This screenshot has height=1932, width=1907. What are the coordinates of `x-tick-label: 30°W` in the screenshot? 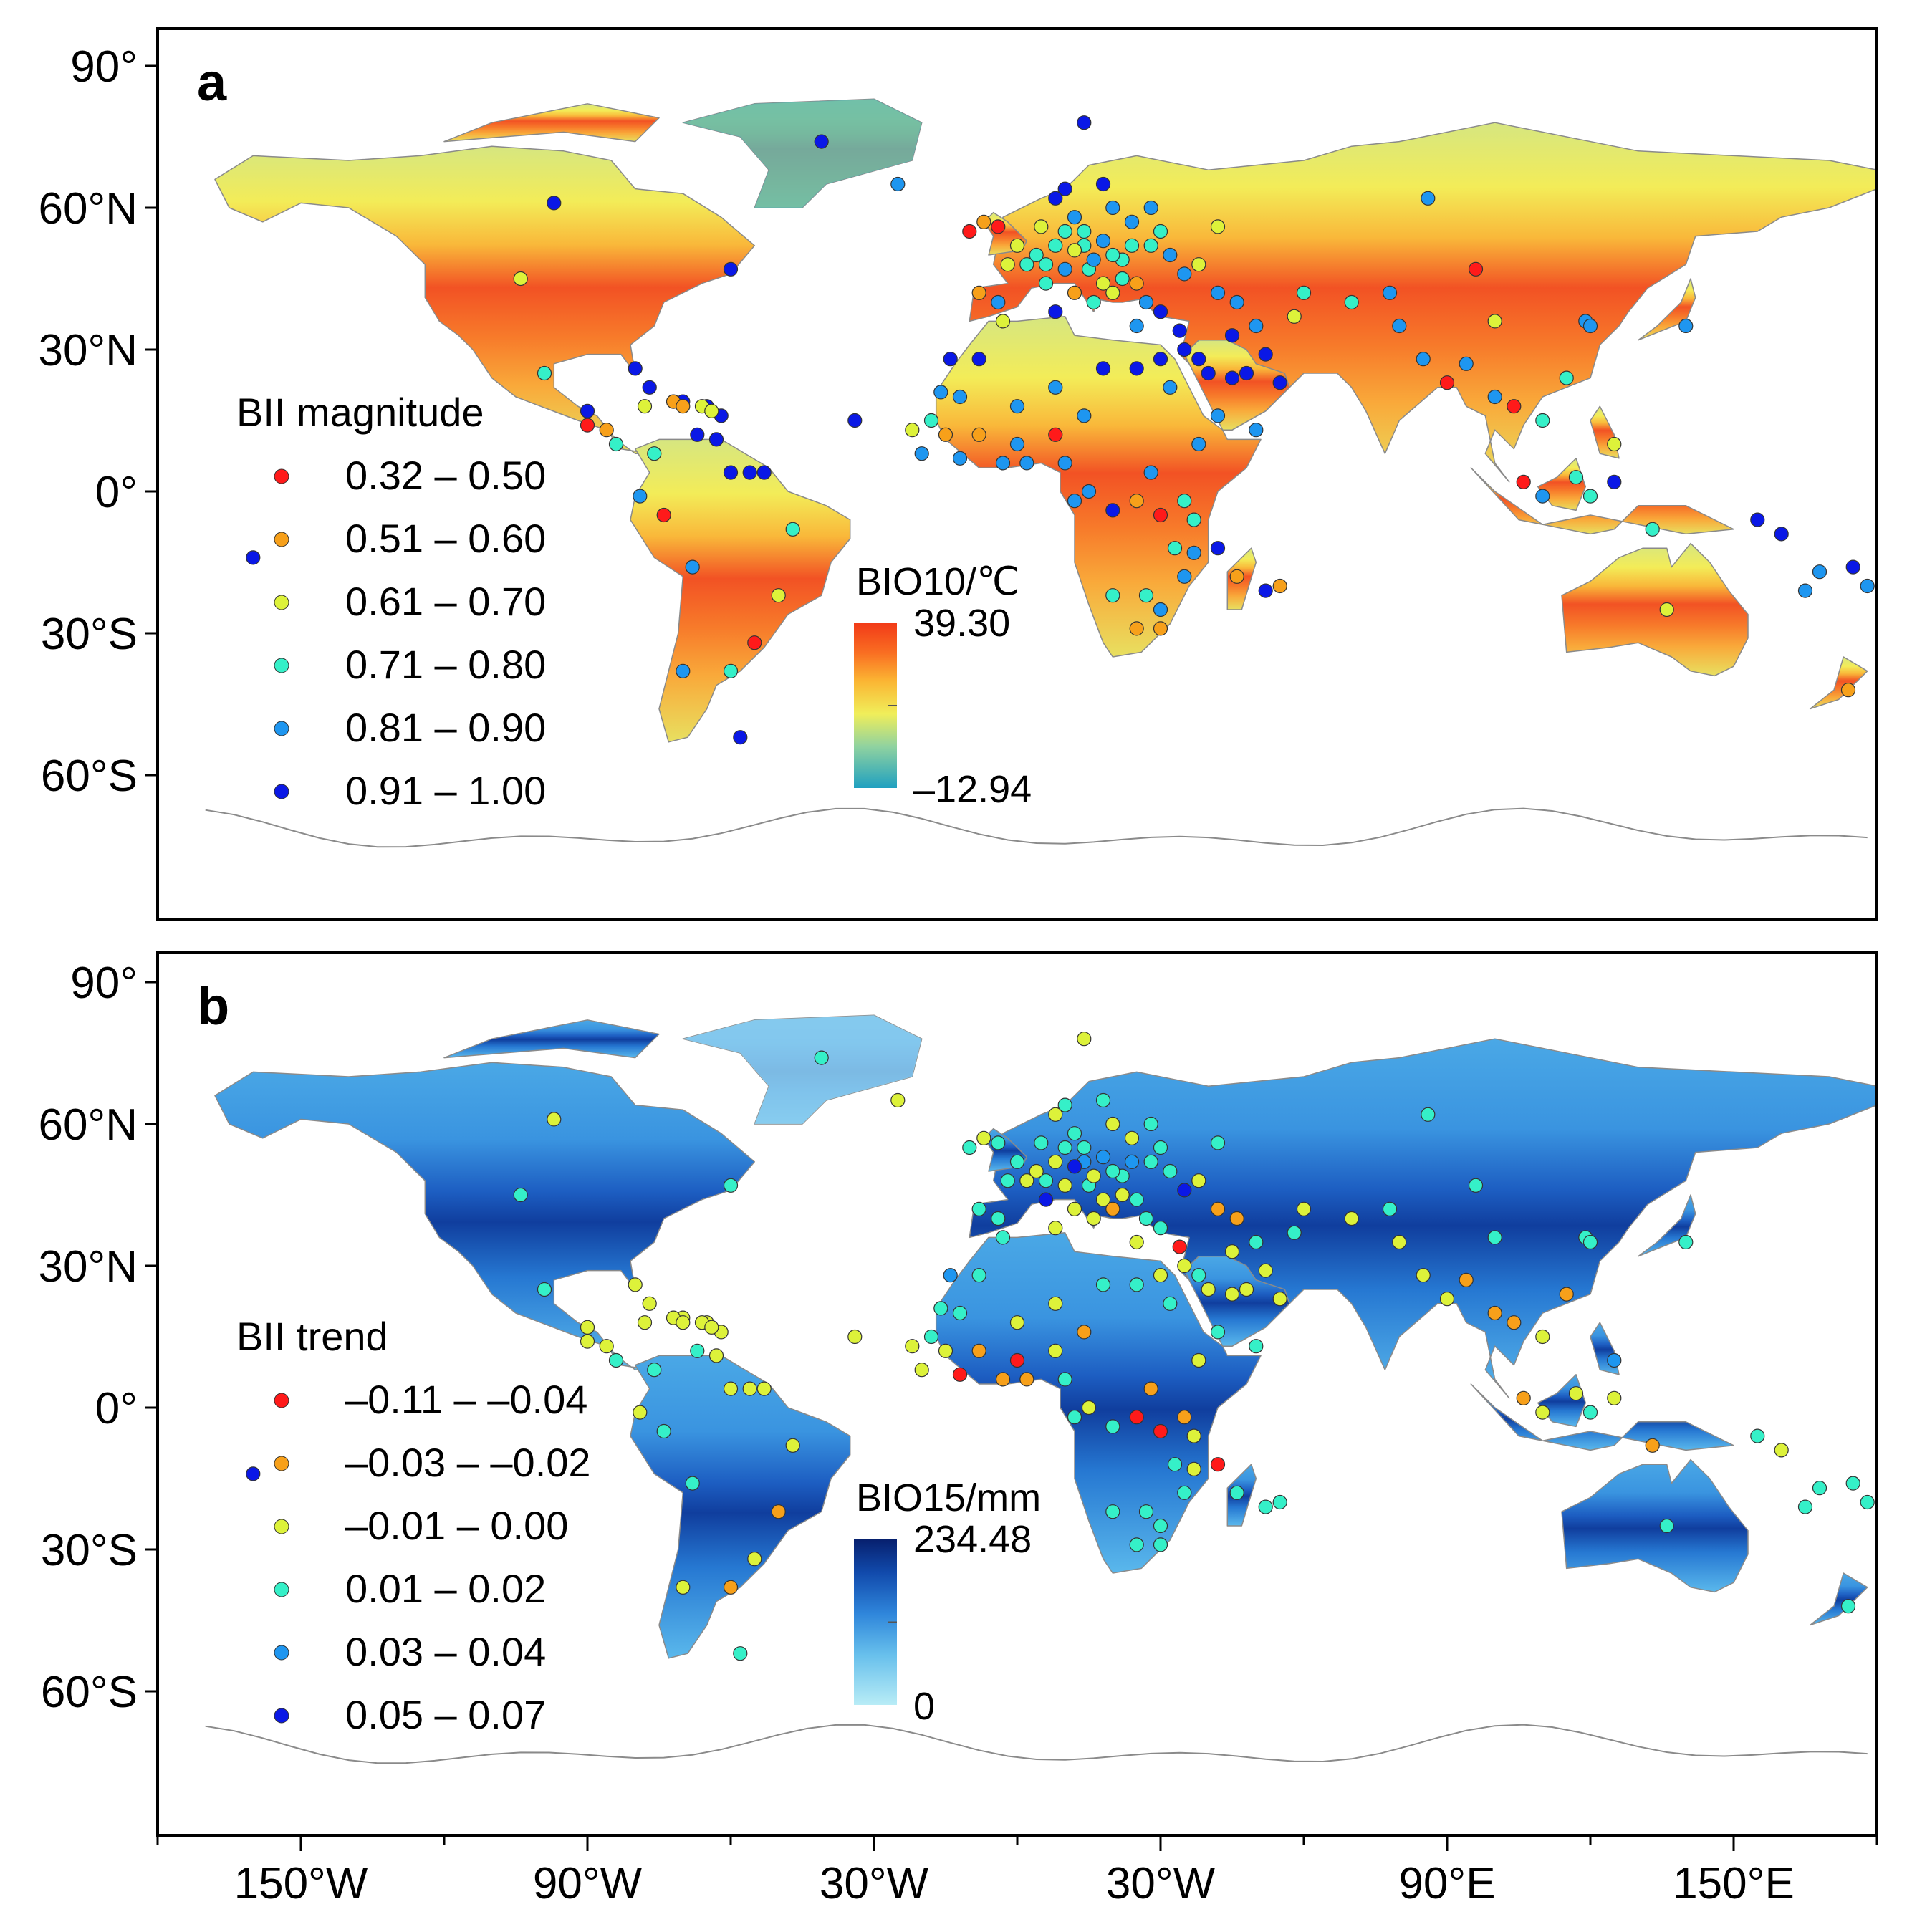 It's located at (875, 1883).